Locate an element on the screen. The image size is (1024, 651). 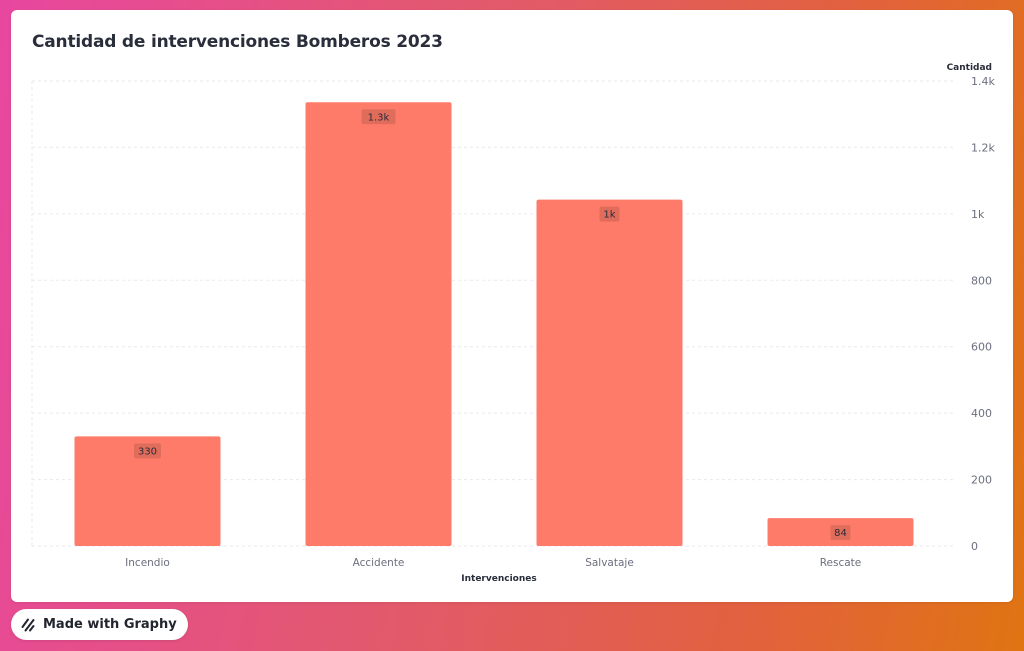
x-axis-title: Intervenciones is located at coordinates (498, 579).